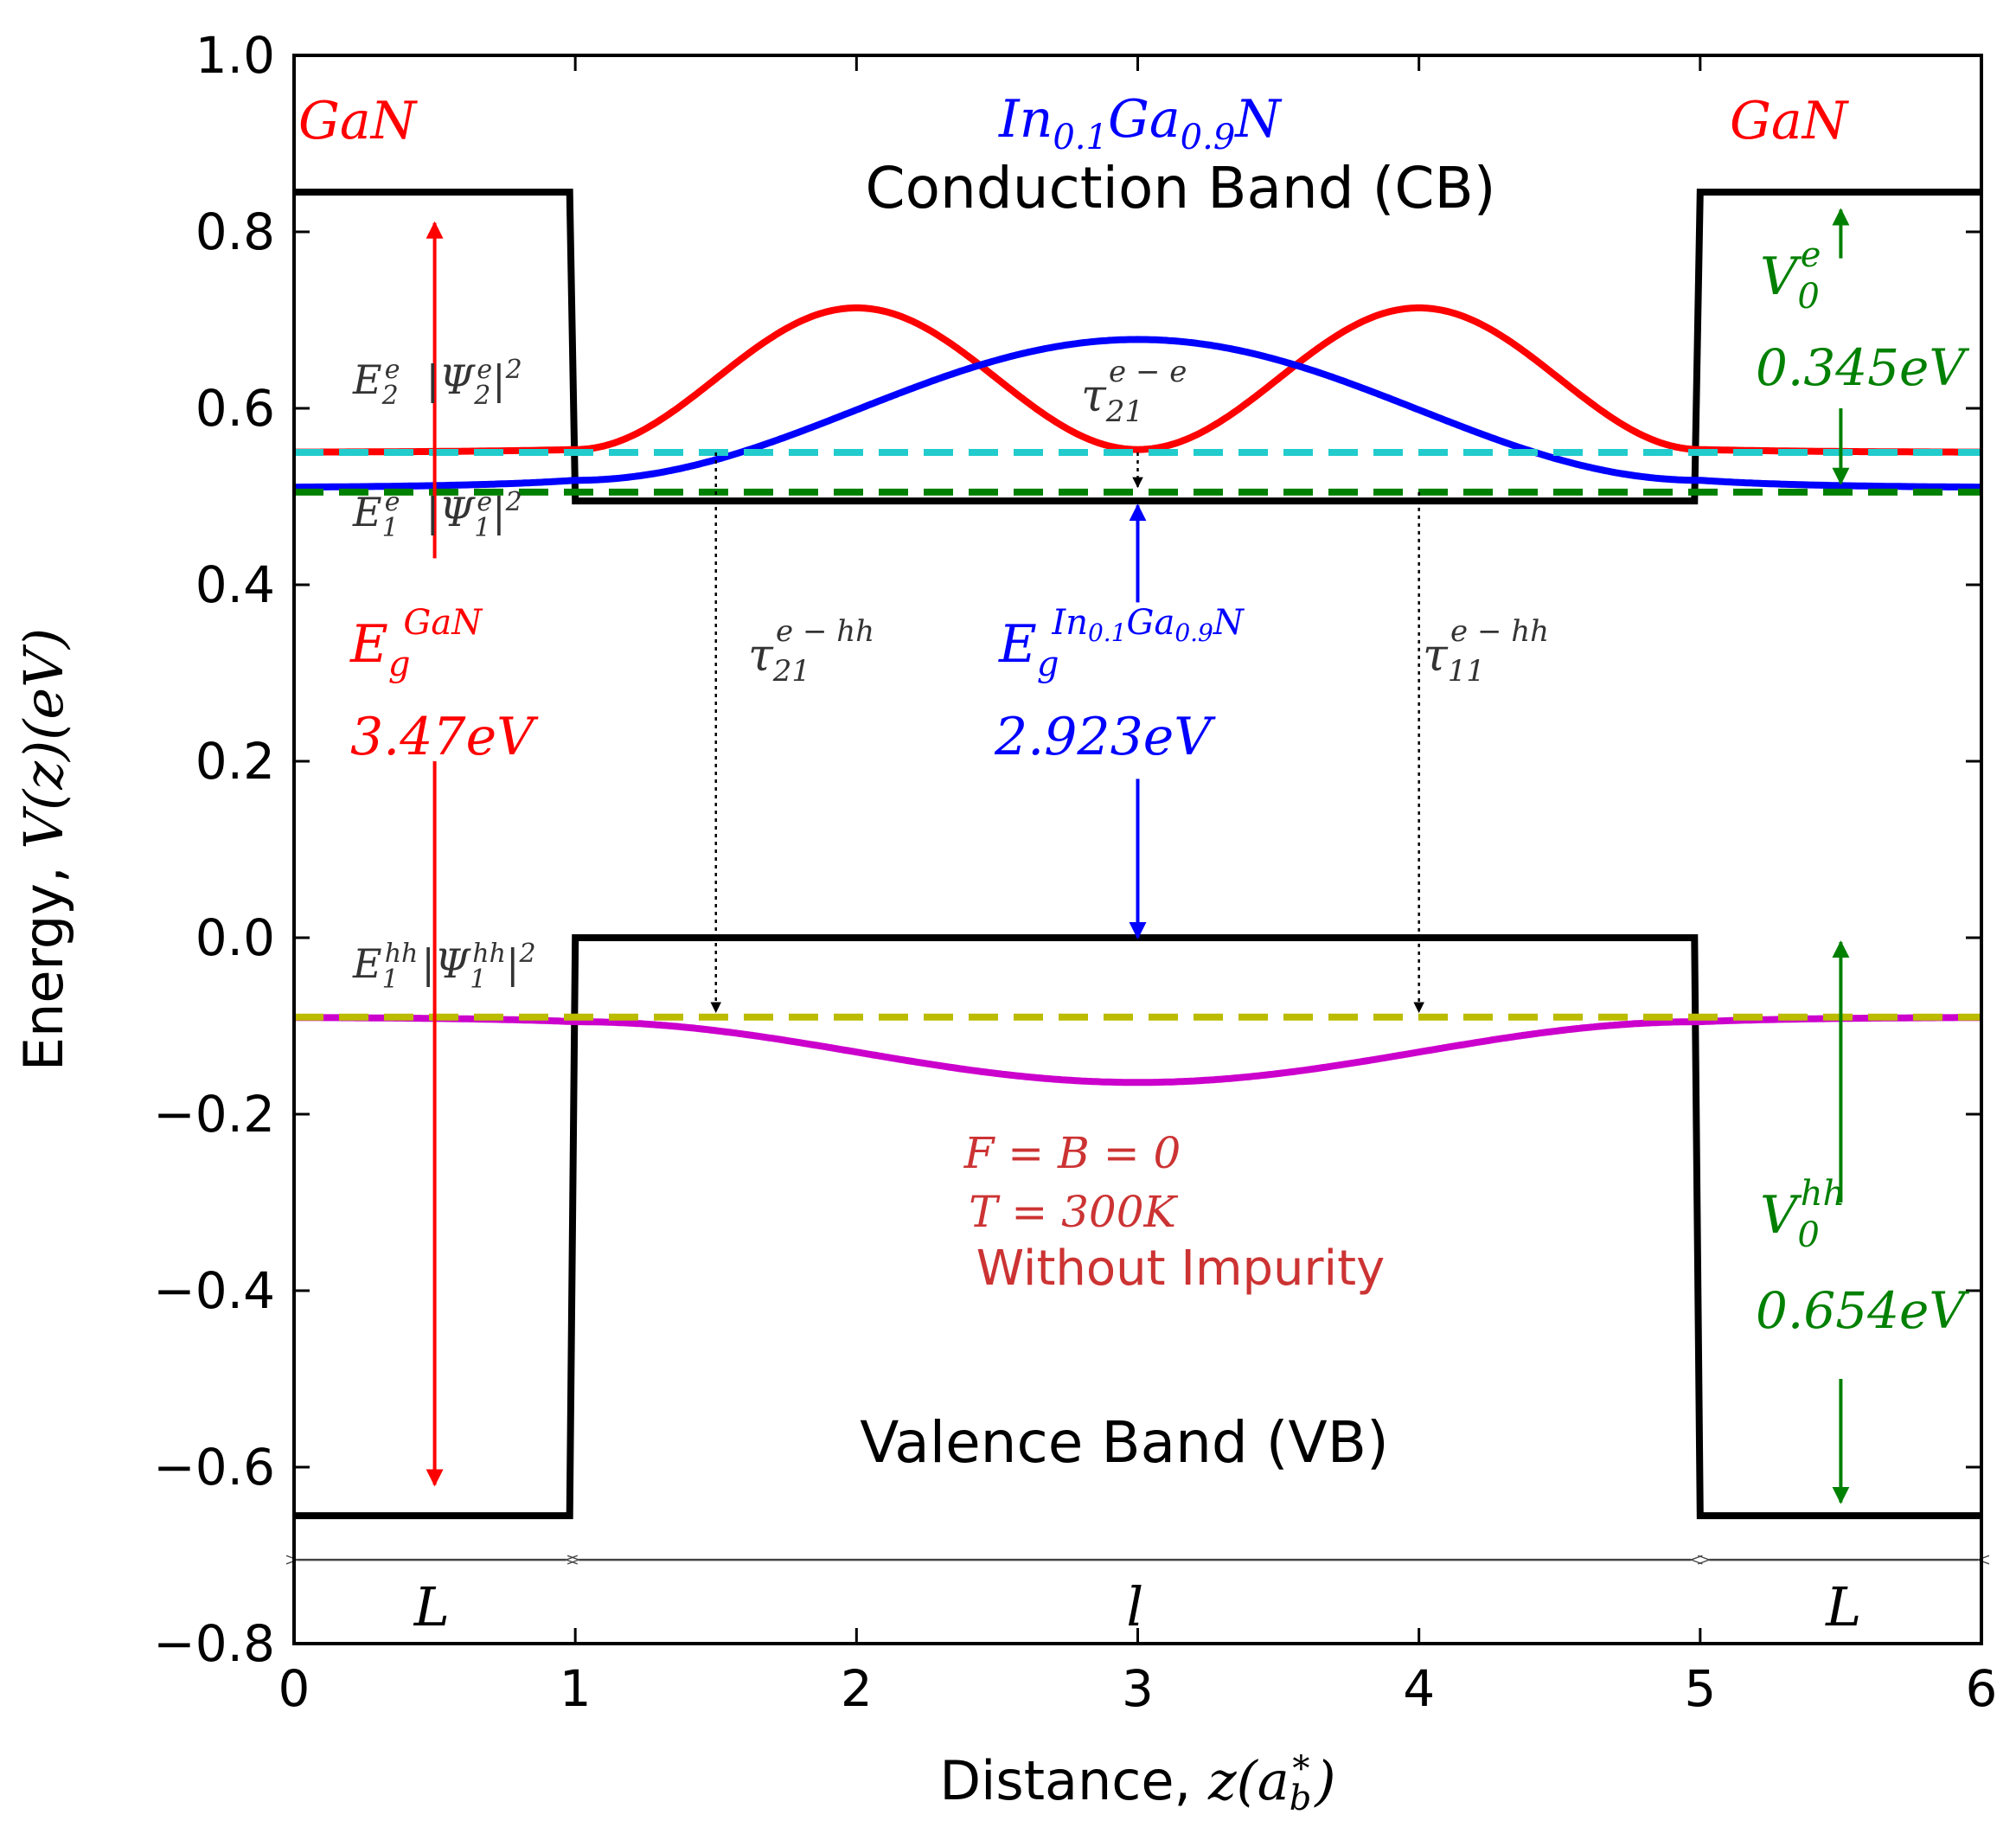 This screenshot has height=1827, width=2016. I want to click on width-label-0: L, so click(431, 1606).